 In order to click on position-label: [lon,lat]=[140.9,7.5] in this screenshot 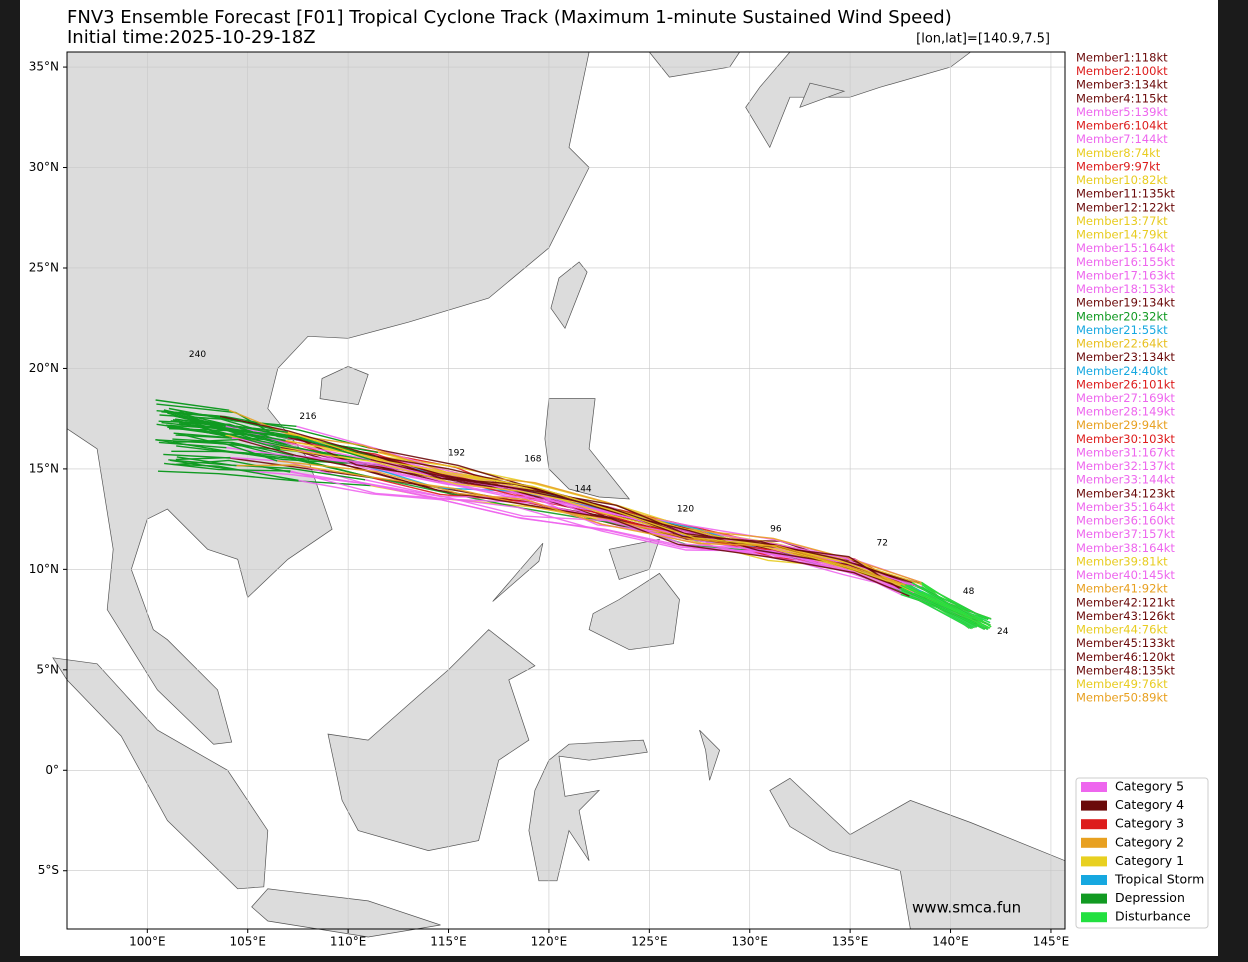, I will do `click(983, 39)`.